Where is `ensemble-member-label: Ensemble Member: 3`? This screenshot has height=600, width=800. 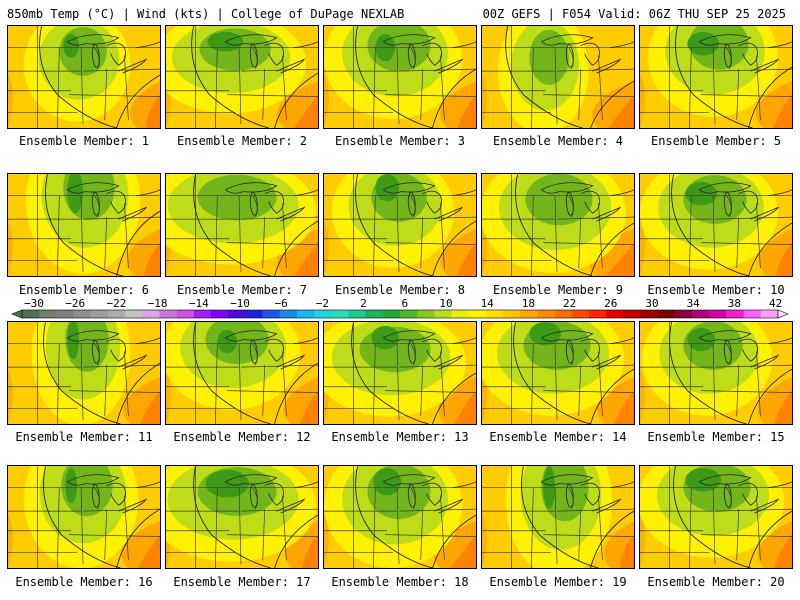 ensemble-member-label: Ensemble Member: 3 is located at coordinates (400, 141).